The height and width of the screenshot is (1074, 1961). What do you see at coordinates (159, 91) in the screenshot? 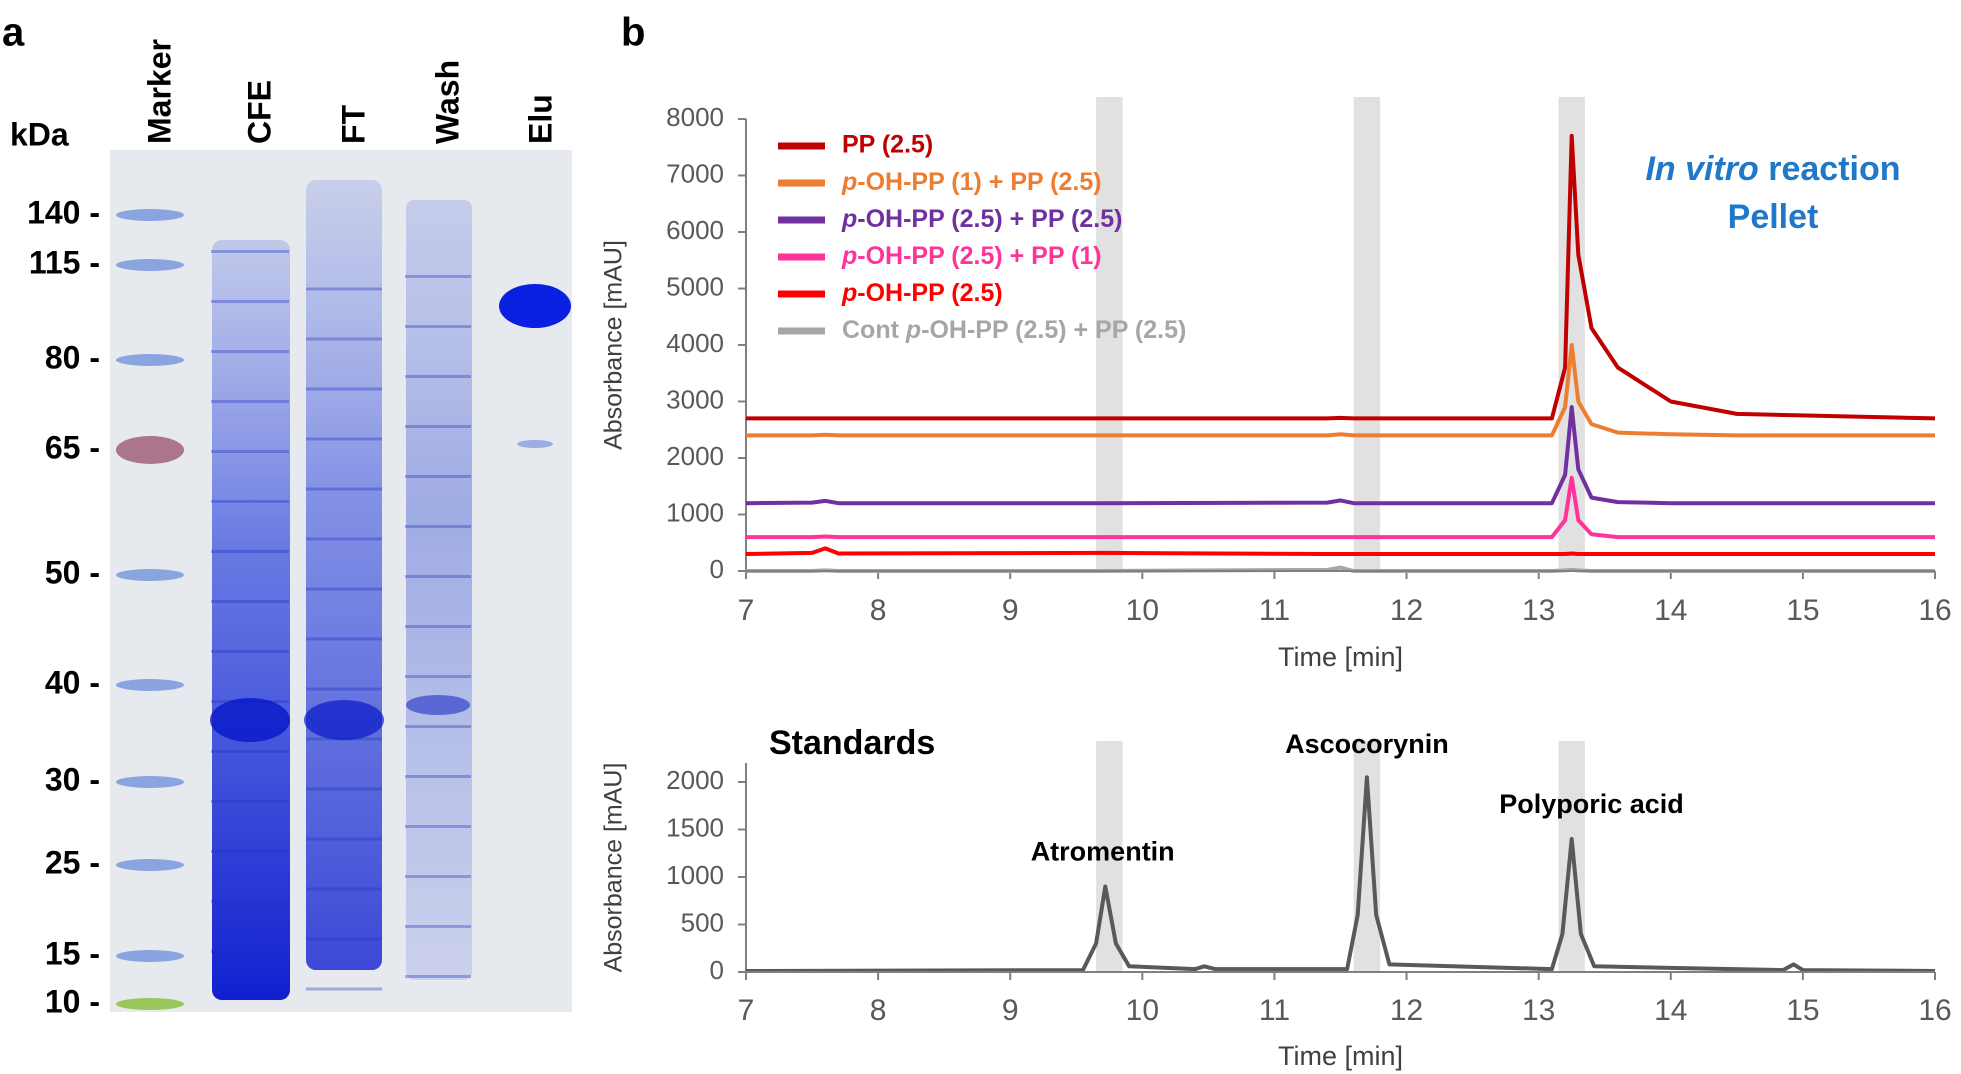
I see `lane-label: Marker` at bounding box center [159, 91].